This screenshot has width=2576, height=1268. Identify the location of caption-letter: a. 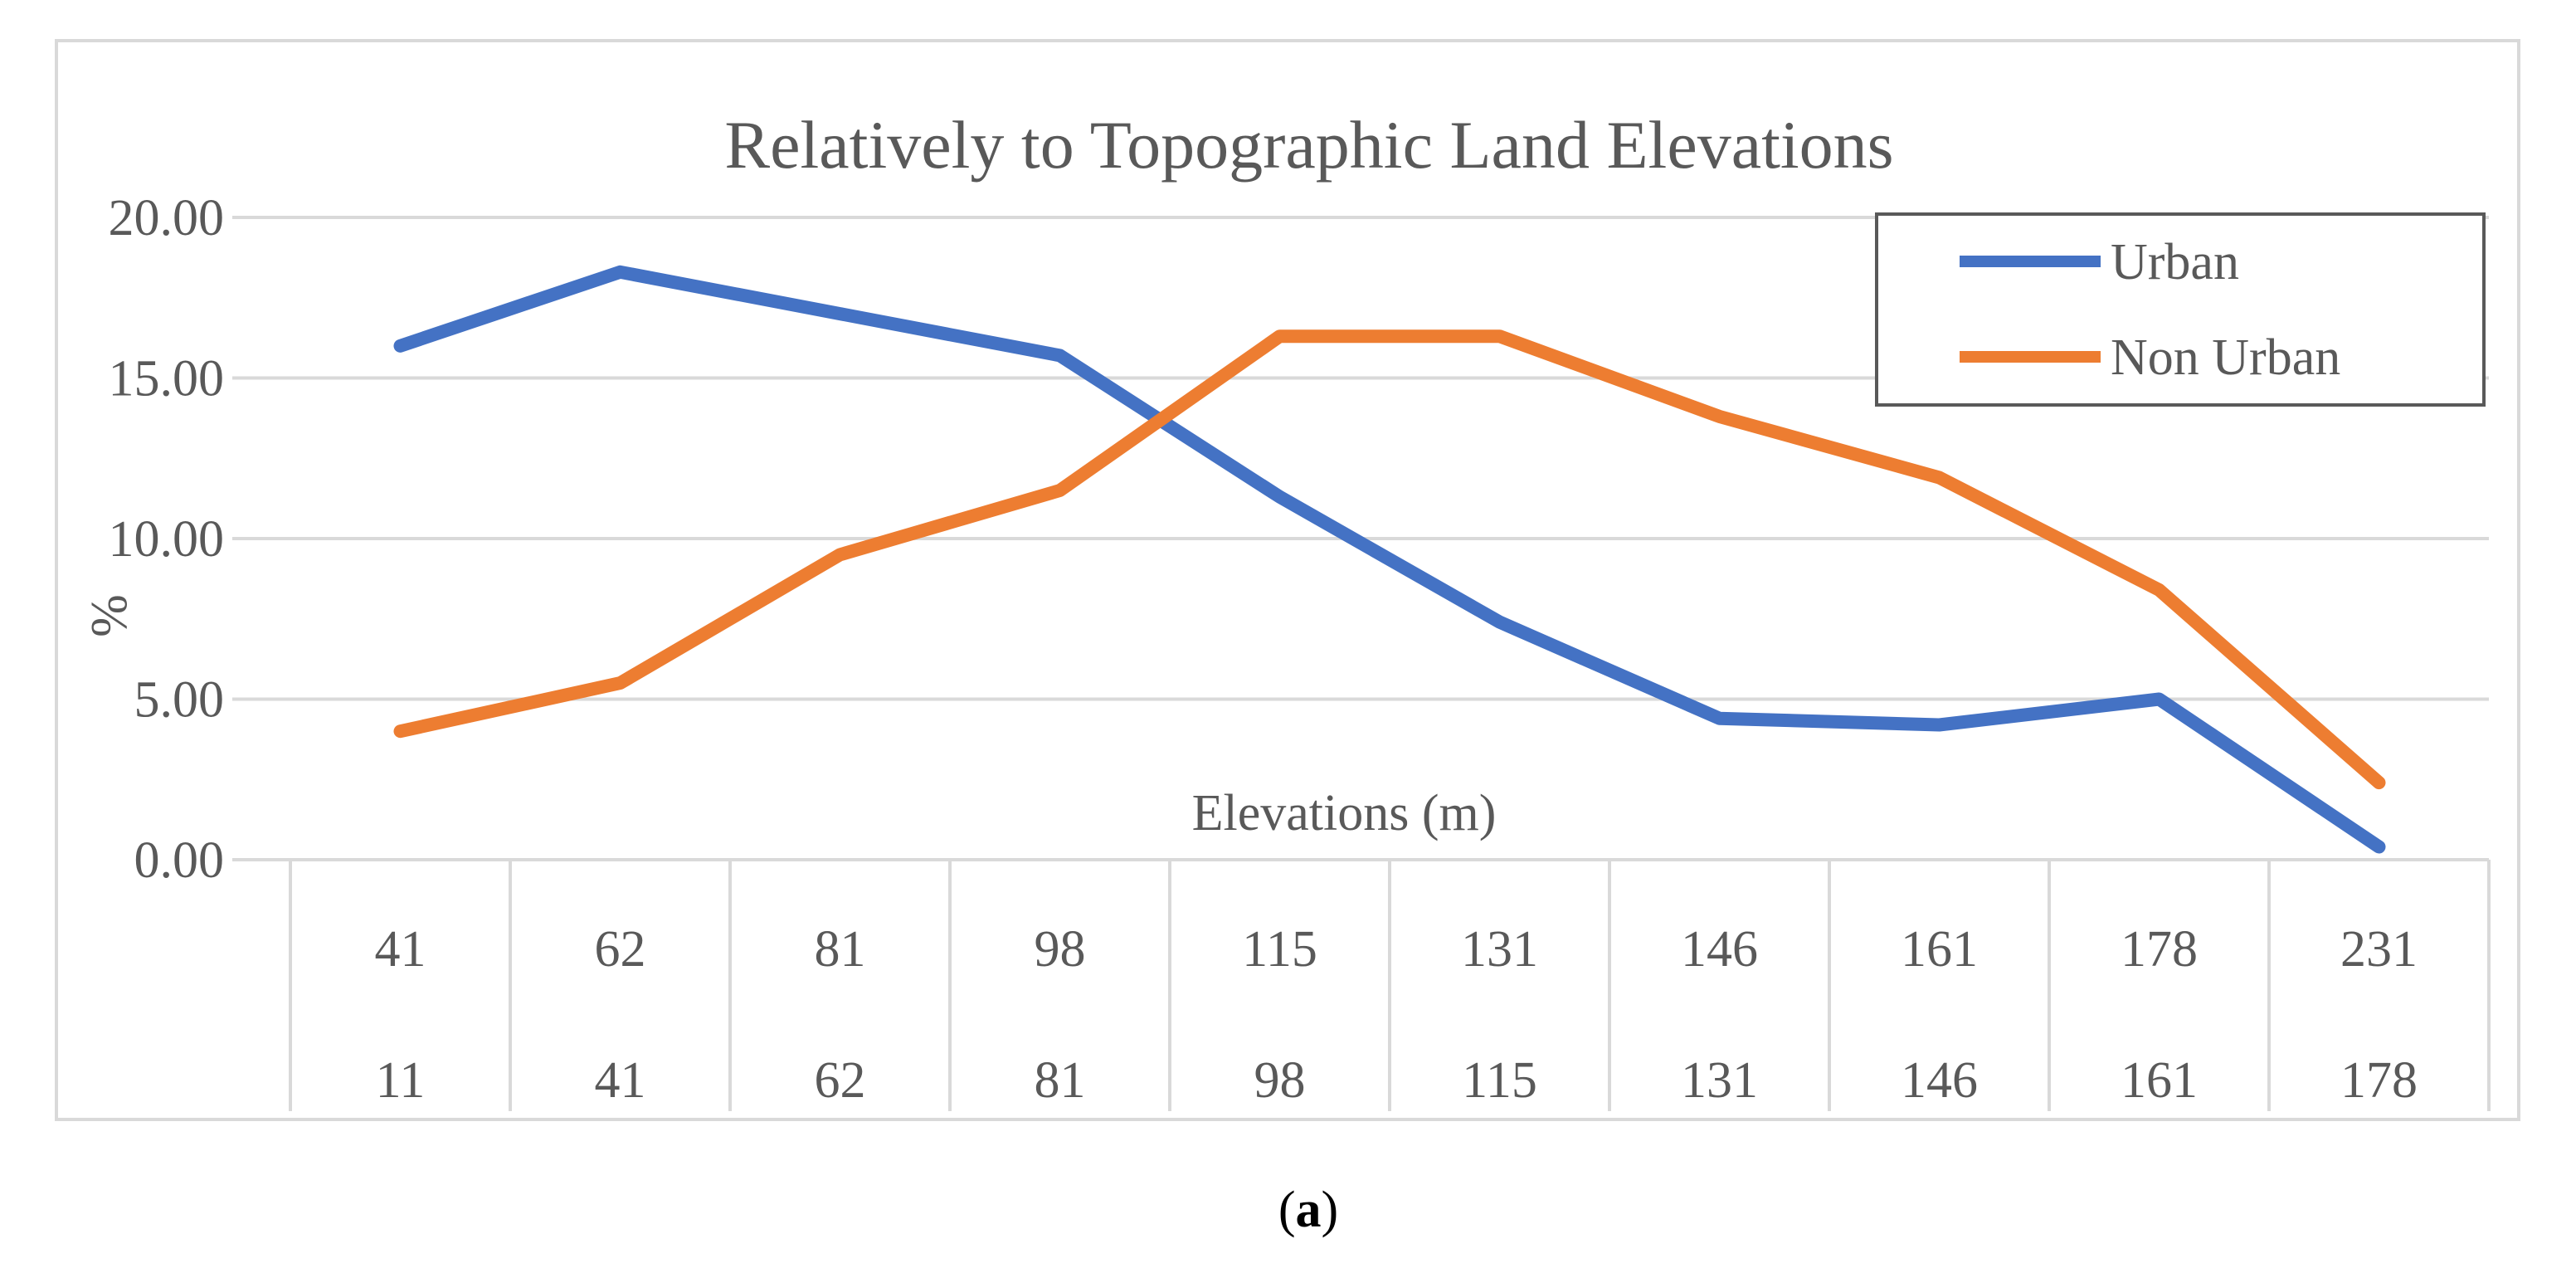
(1309, 1210).